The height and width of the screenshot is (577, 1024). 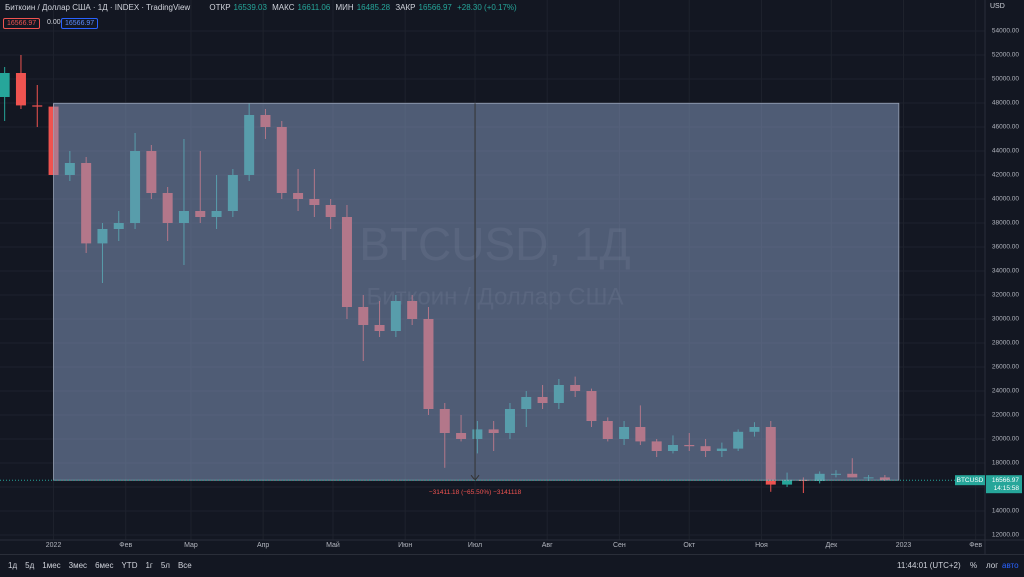 What do you see at coordinates (1005, 463) in the screenshot?
I see `y-tick-label: 18000.00` at bounding box center [1005, 463].